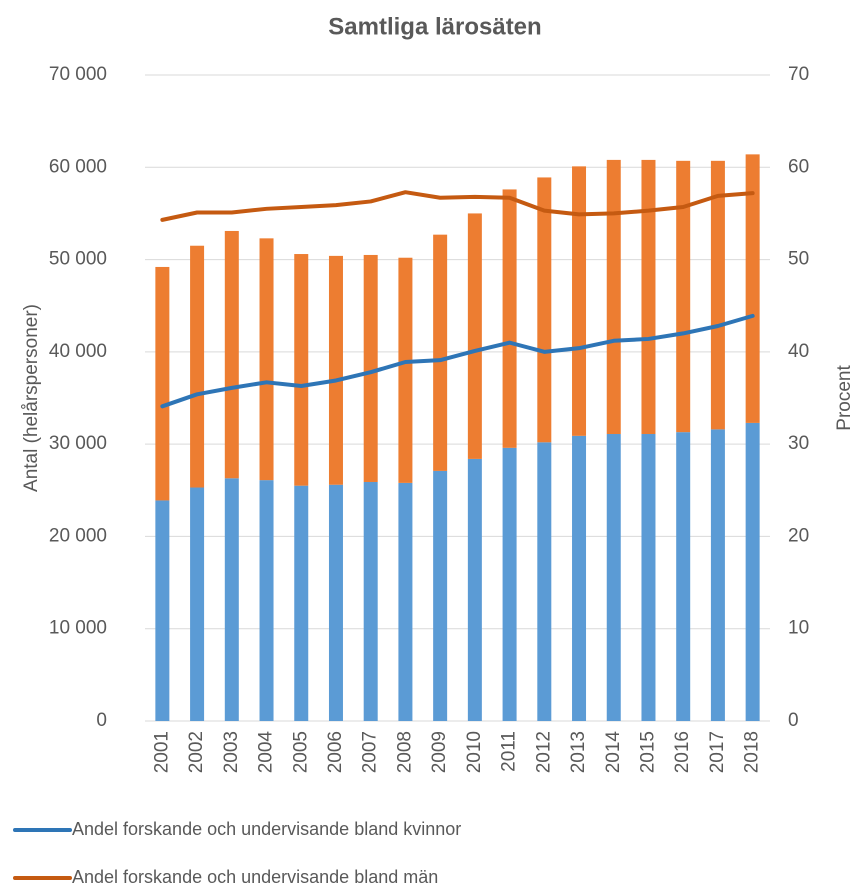 This screenshot has width=857, height=886. I want to click on y2-tick-label: 0, so click(793, 720).